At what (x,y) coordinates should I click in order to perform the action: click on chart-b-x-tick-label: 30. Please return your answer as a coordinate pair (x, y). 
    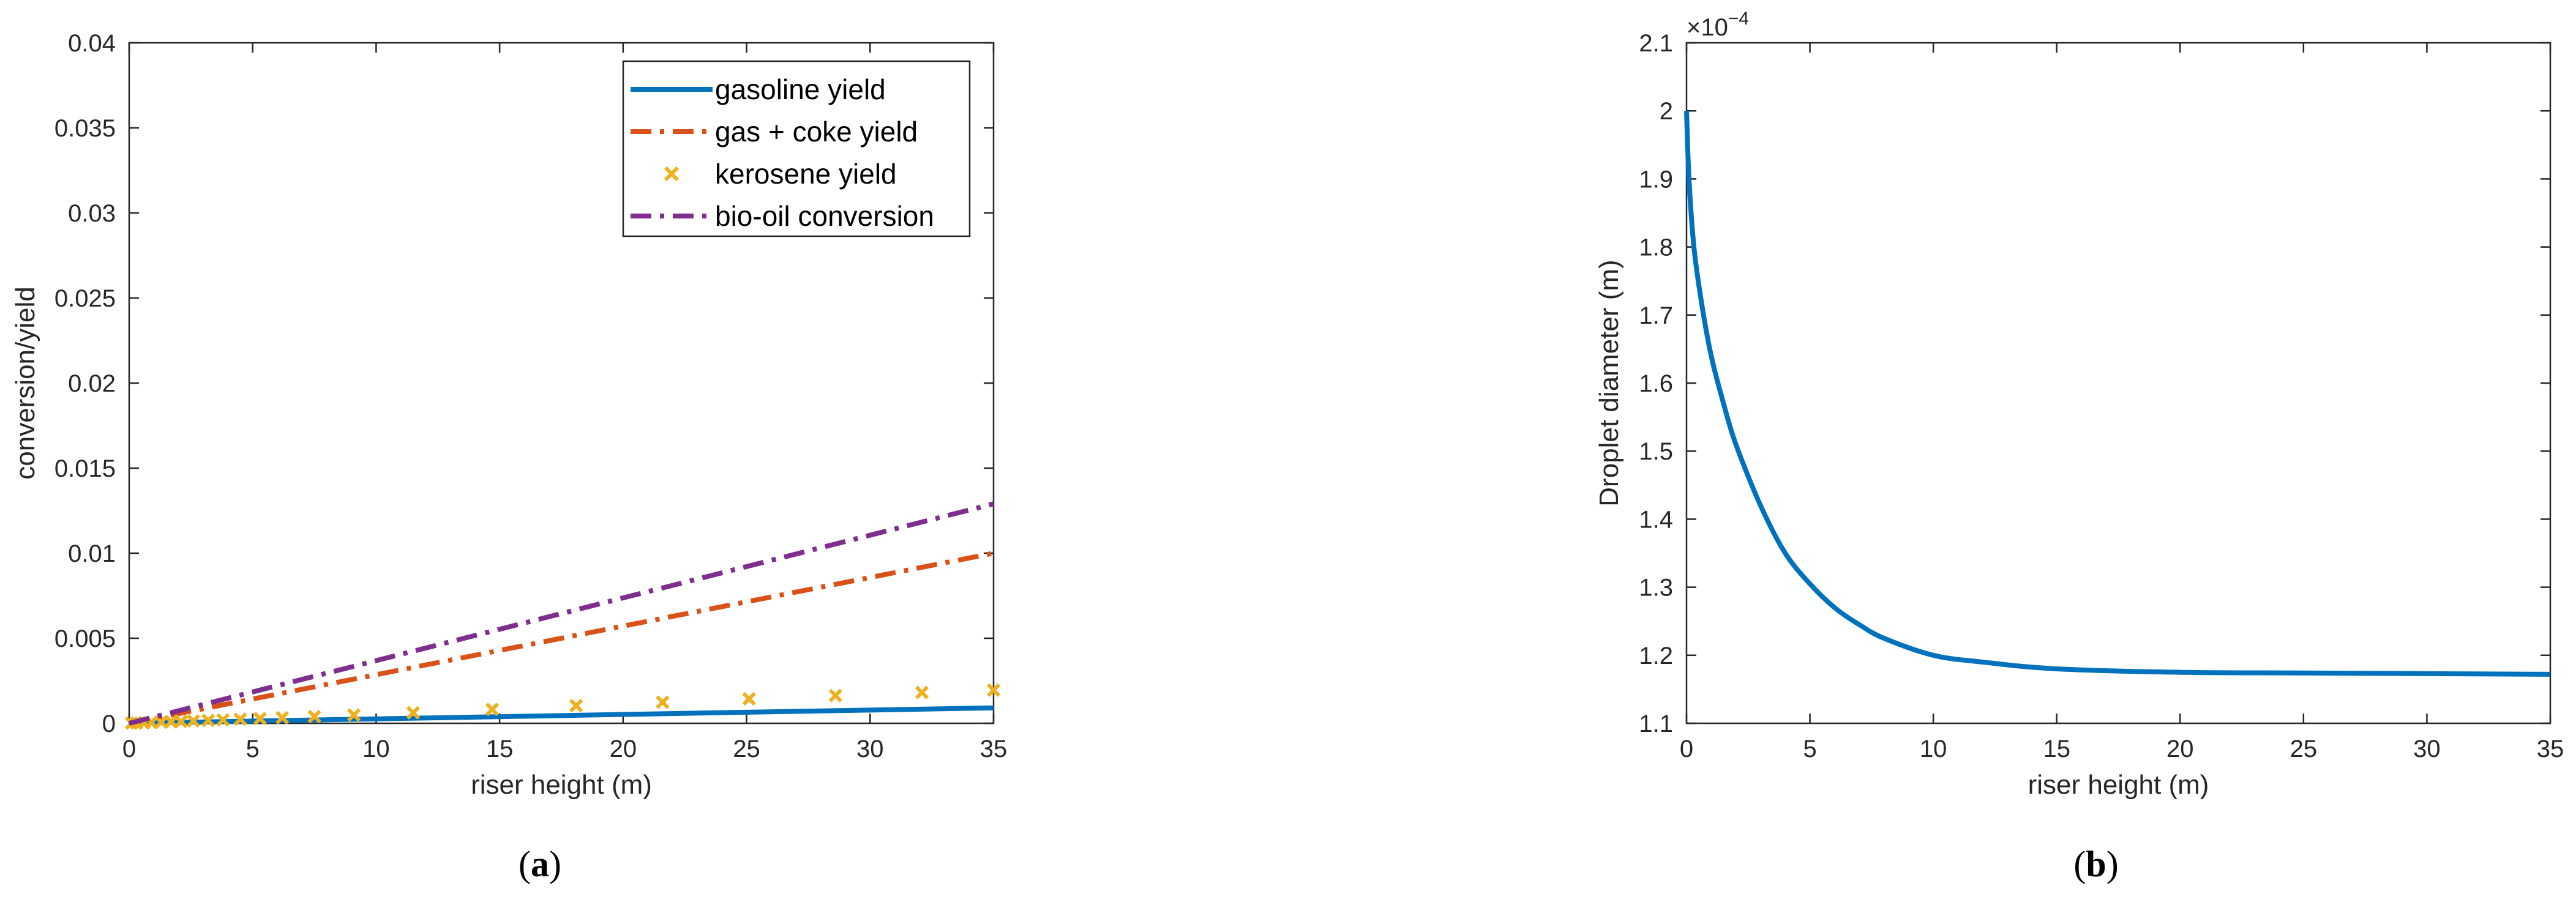
    Looking at the image, I should click on (2427, 749).